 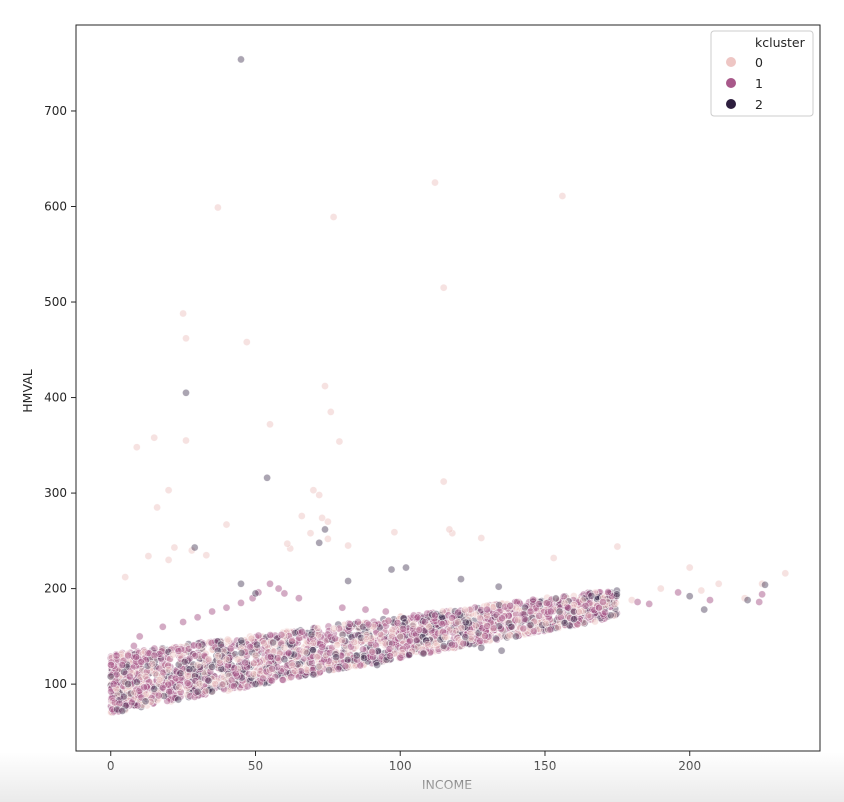 I want to click on x-tick-label: 200, so click(x=689, y=766).